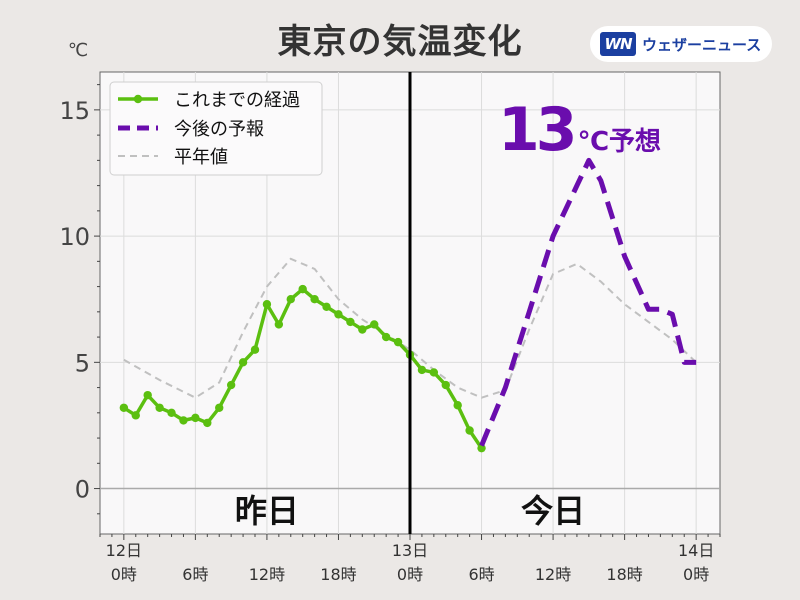  I want to click on y-tick-label: 5, so click(82, 363).